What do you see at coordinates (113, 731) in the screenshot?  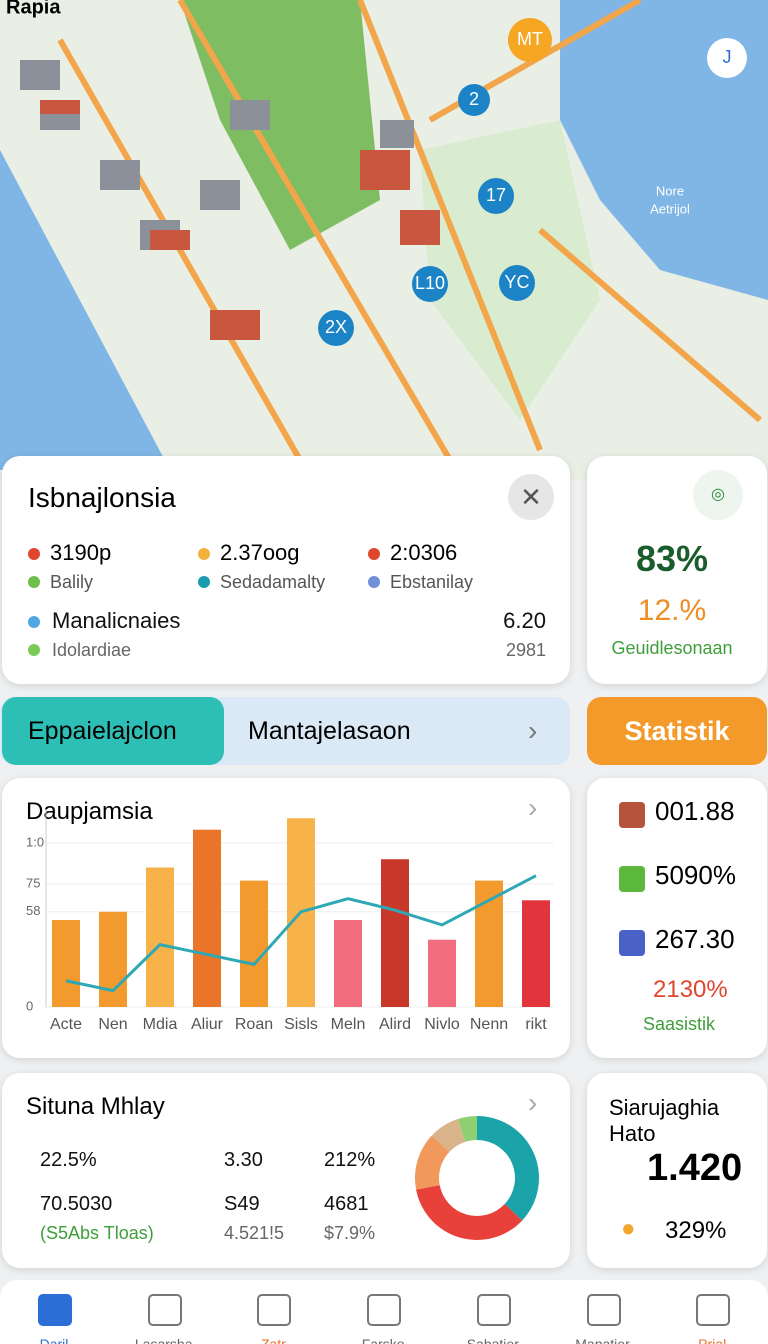 I see `tab-active: Eppaielajclon` at bounding box center [113, 731].